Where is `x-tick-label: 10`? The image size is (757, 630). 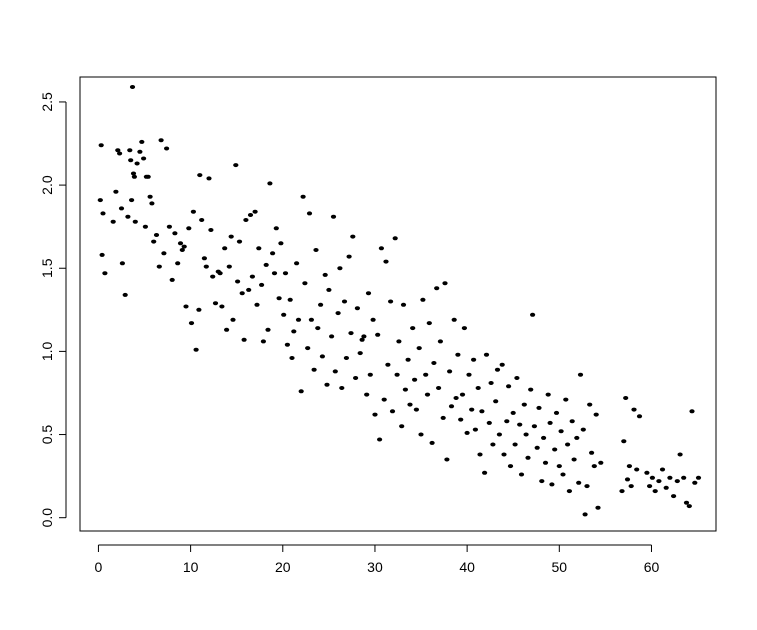 x-tick-label: 10 is located at coordinates (191, 567).